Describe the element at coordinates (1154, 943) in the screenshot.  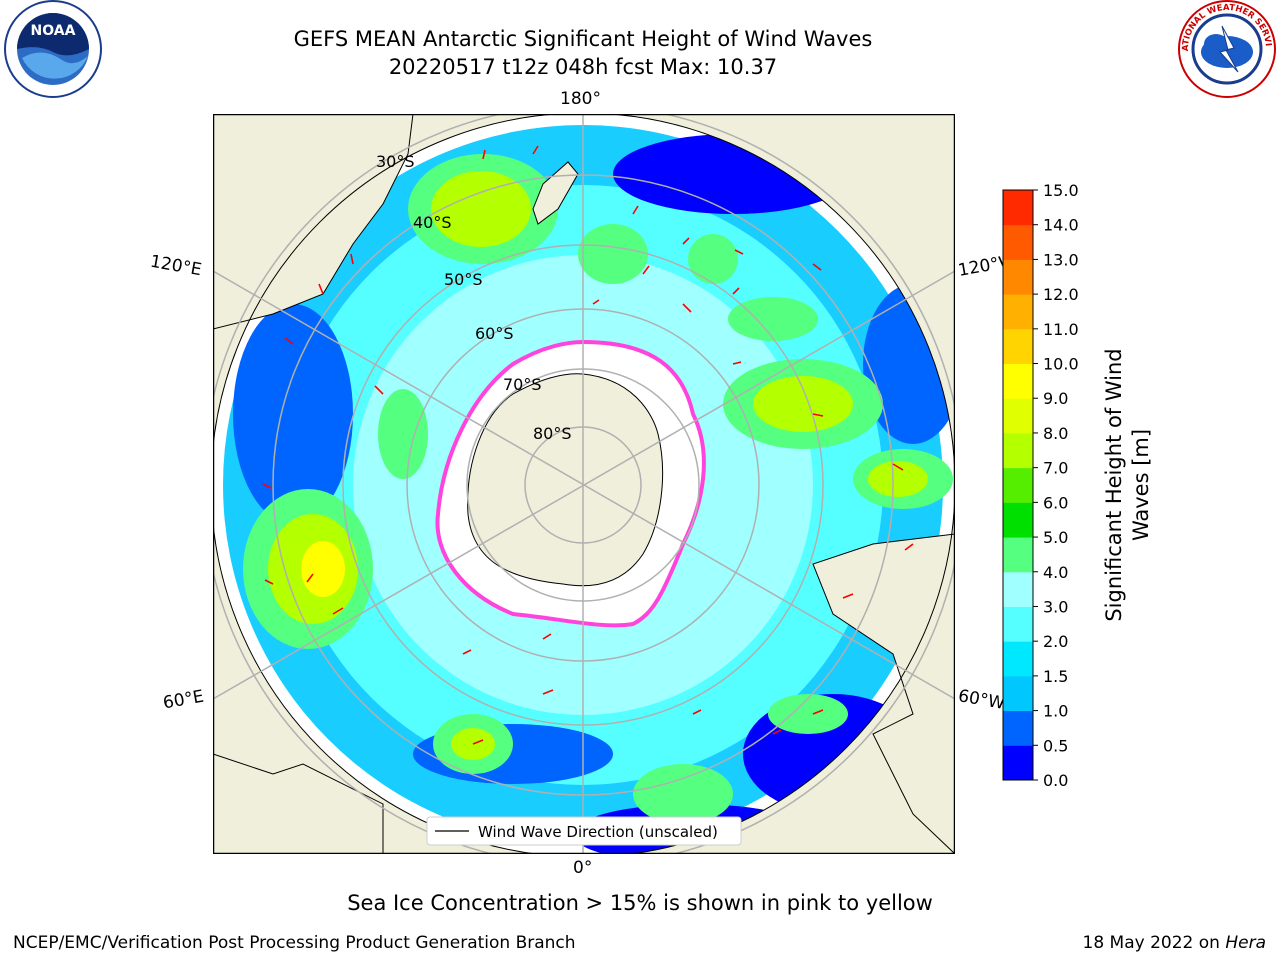
I see `footer-date: 18 May 2022 on` at that location.